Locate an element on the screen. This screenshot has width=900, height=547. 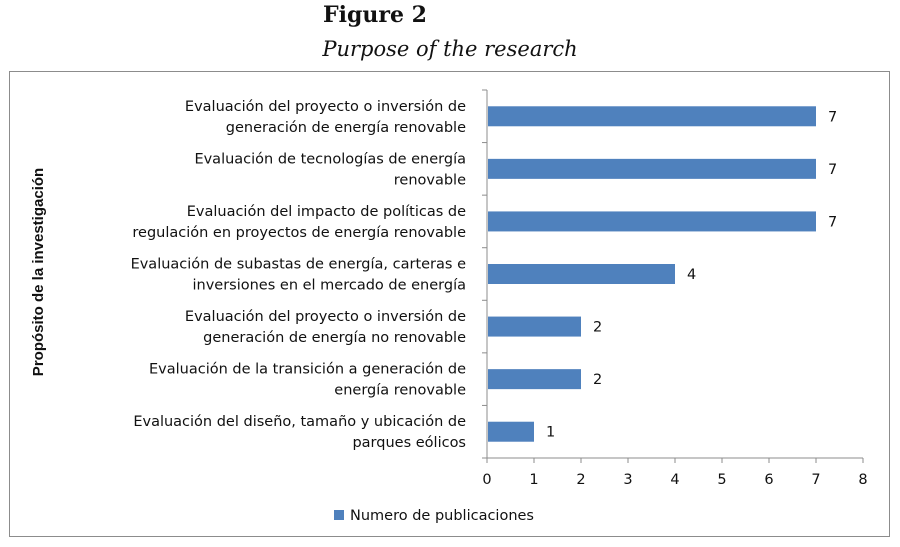
figure-subtitle: Purpose of the research is located at coordinates (450, 49).